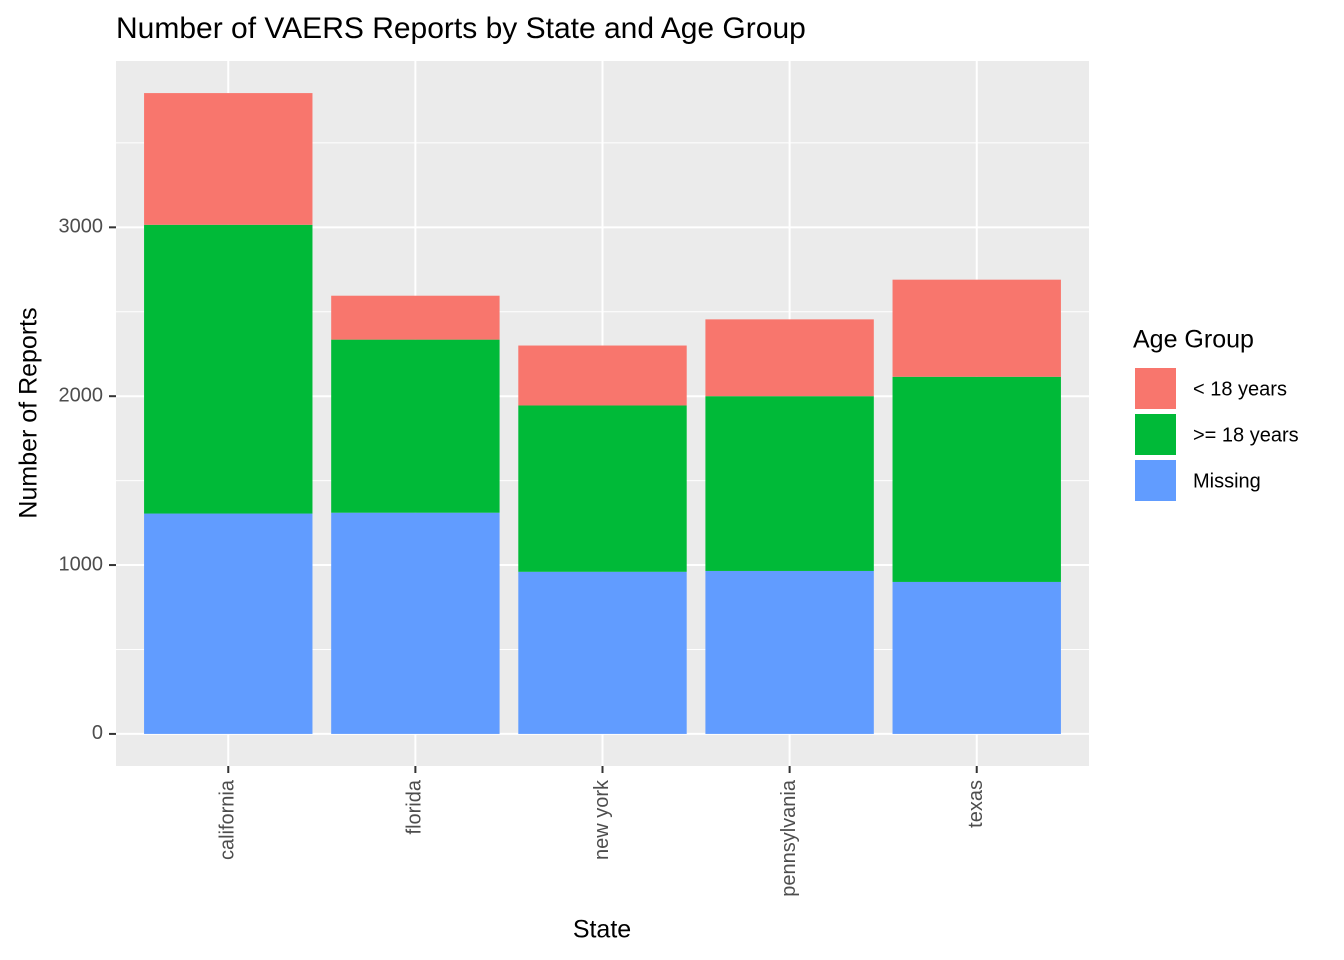  I want to click on legend-label: < 18 years, so click(1240, 389).